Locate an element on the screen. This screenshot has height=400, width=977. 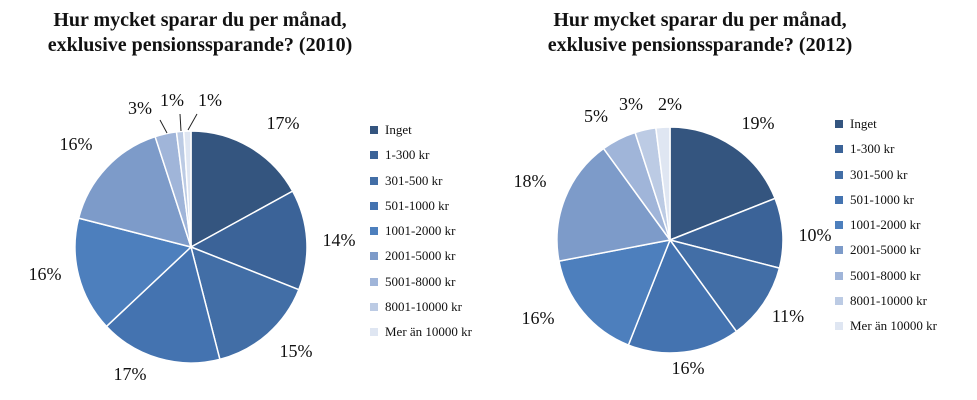
data-label: 5% is located at coordinates (596, 116).